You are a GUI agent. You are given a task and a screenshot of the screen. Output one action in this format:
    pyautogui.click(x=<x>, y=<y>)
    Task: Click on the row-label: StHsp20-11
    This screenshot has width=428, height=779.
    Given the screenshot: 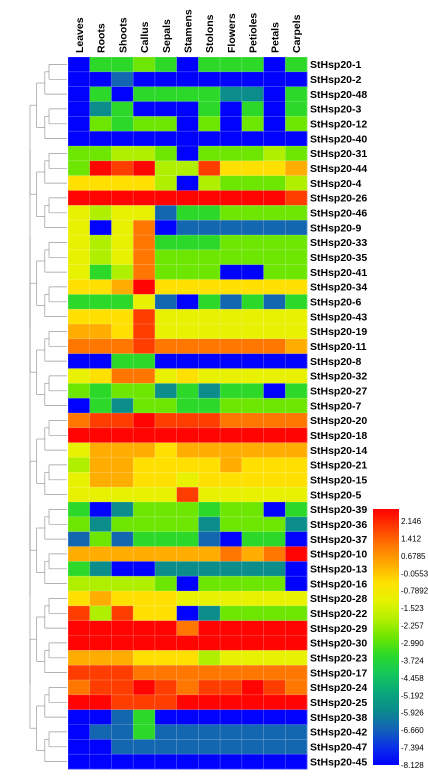 What is the action you would take?
    pyautogui.click(x=338, y=347)
    